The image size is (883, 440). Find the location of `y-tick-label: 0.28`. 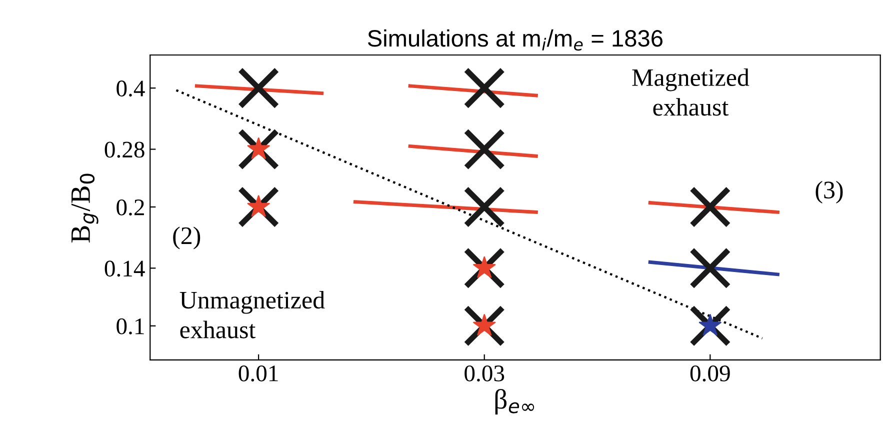

y-tick-label: 0.28 is located at coordinates (124, 150).